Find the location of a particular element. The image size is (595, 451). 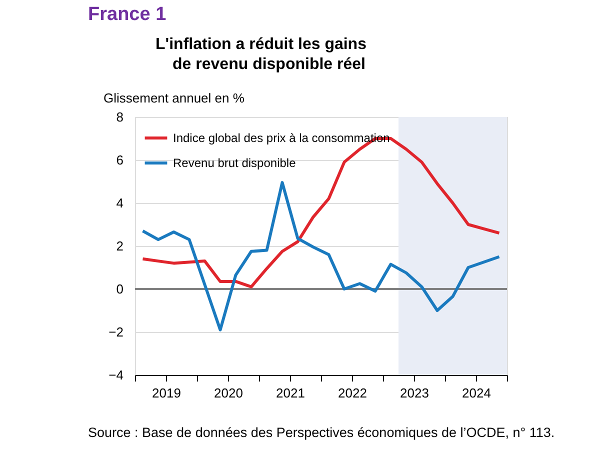

x-tick-label: 2019 is located at coordinates (166, 393).